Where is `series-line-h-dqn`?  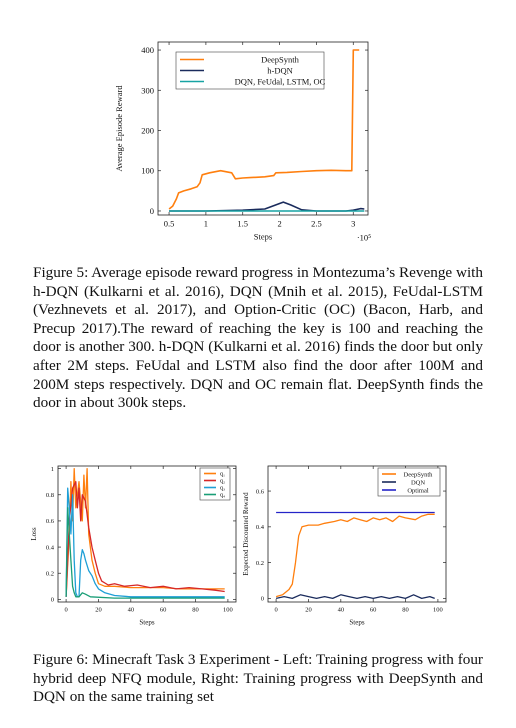 series-line-h-dqn is located at coordinates (267, 206).